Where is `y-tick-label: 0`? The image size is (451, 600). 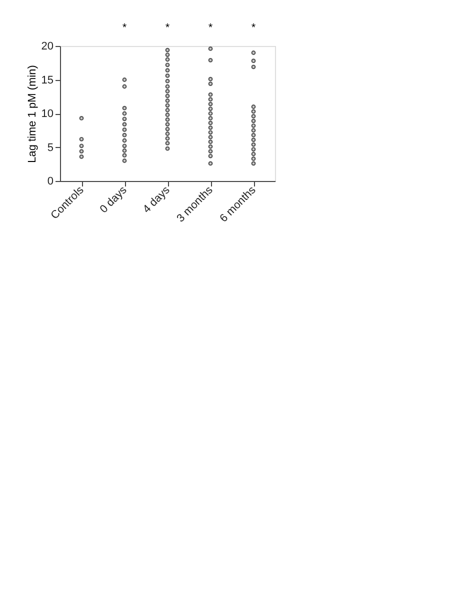
y-tick-label: 0 is located at coordinates (50, 182).